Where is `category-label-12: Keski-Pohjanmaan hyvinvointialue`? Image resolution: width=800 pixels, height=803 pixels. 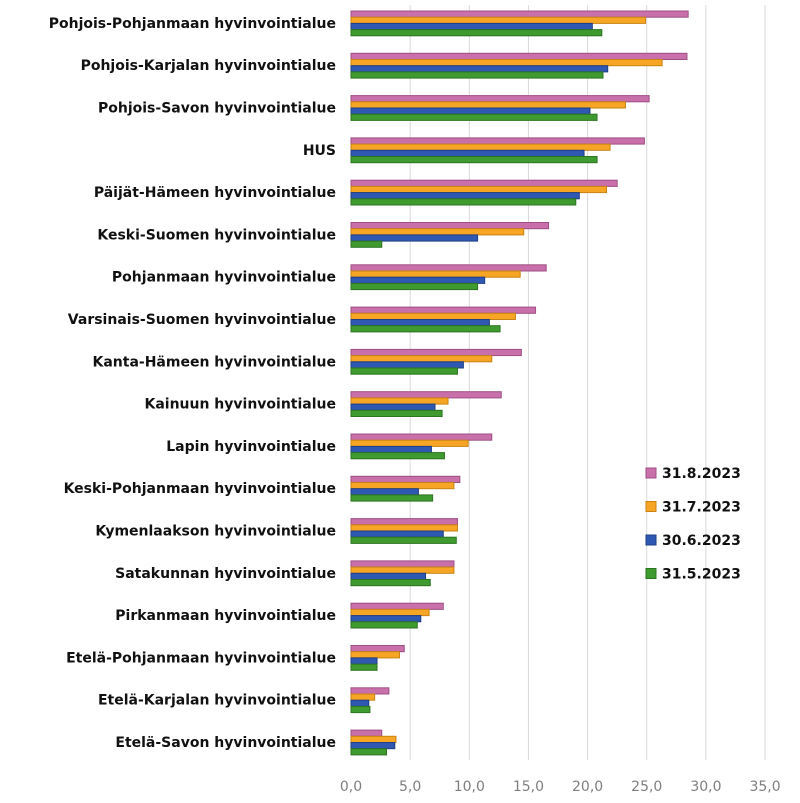 category-label-12: Keski-Pohjanmaan hyvinvointialue is located at coordinates (200, 489).